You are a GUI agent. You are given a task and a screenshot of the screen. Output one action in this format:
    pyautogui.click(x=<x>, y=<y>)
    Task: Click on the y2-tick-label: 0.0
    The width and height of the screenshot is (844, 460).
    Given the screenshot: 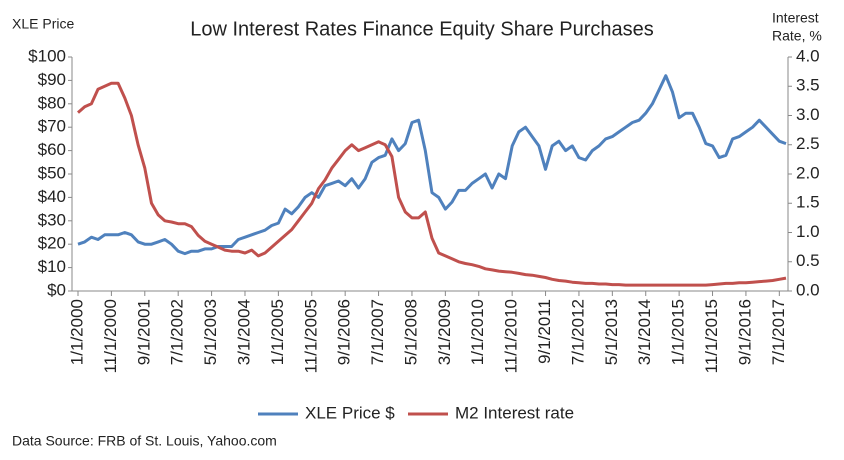 What is the action you would take?
    pyautogui.click(x=808, y=289)
    